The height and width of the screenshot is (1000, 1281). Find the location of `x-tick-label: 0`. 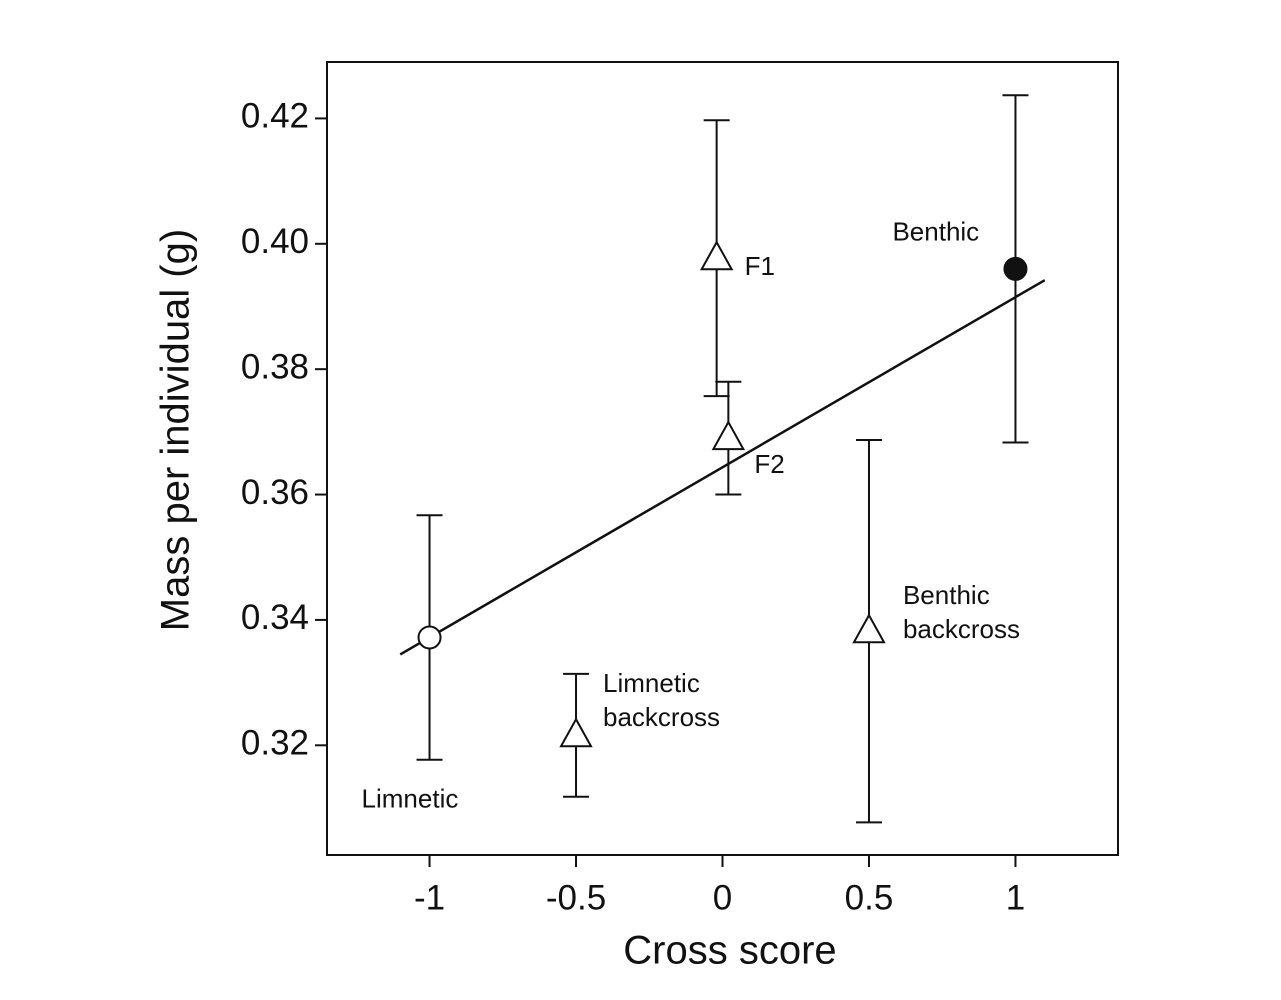

x-tick-label: 0 is located at coordinates (722, 897).